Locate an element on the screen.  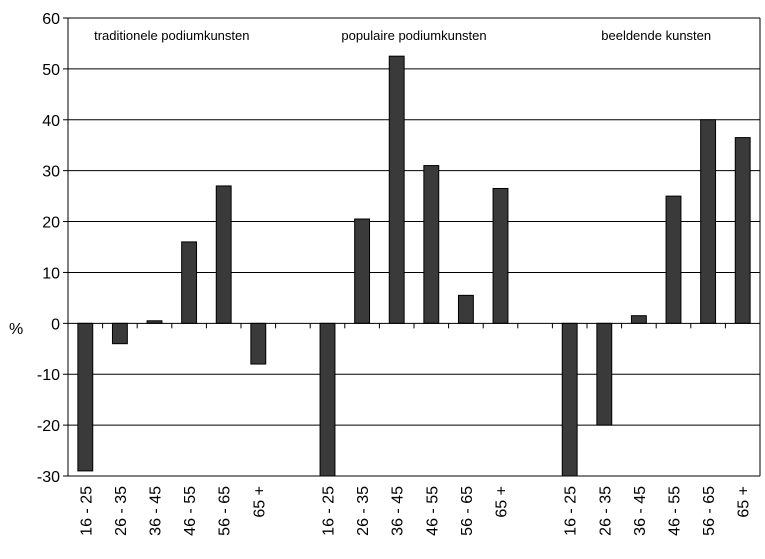
y-axis-label: % is located at coordinates (16, 329).